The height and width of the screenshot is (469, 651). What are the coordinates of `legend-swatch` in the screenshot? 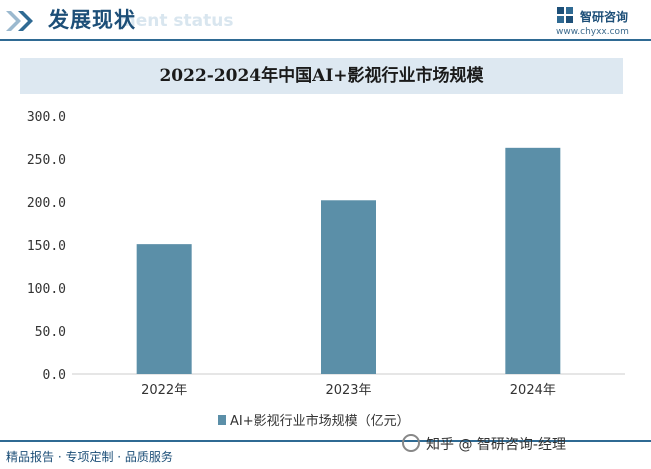 It's located at (222, 420).